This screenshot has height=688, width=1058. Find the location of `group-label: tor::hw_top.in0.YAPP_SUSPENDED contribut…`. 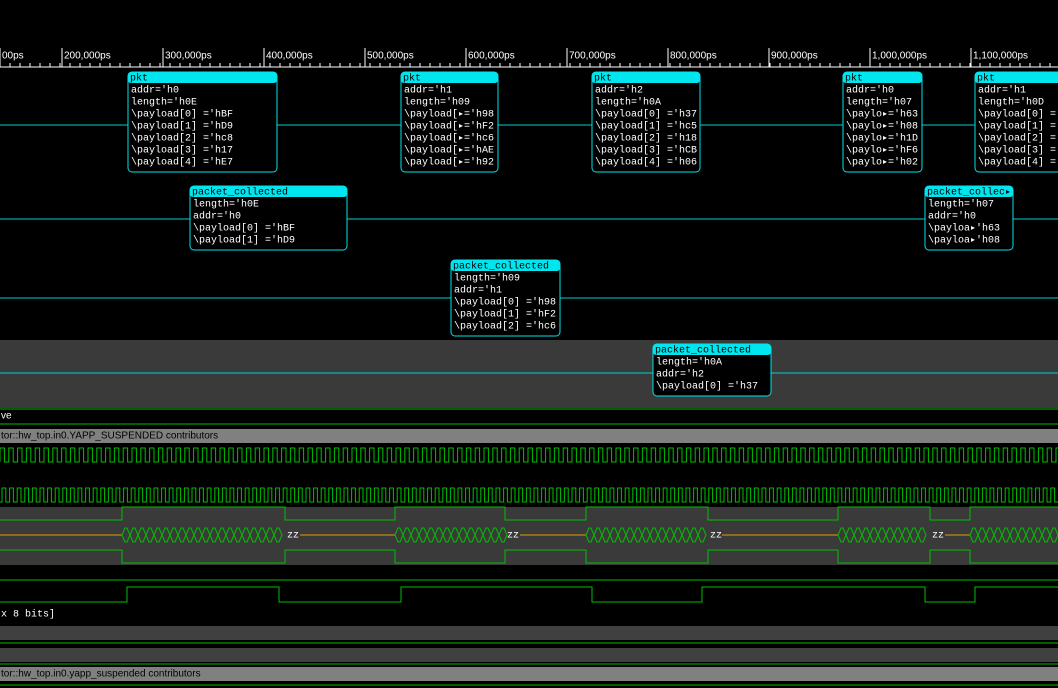

group-label: tor::hw_top.in0.YAPP_SUSPENDED contribut… is located at coordinates (109, 436).